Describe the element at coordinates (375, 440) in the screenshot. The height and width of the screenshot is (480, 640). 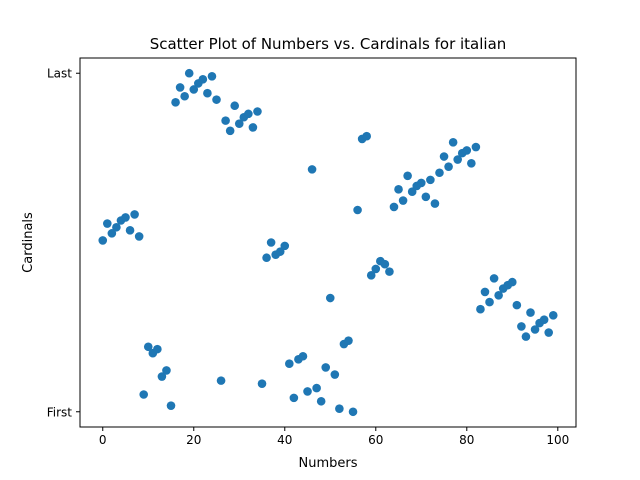
I see `x-tick-label-3: 60` at that location.